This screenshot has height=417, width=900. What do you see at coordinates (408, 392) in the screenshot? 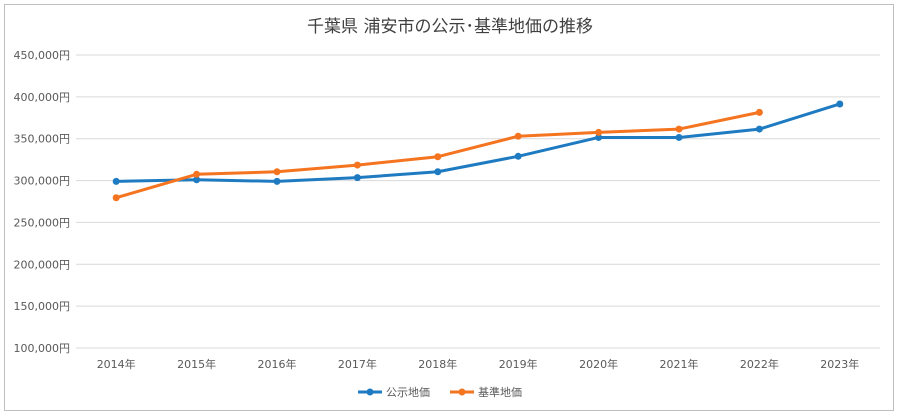
I see `legend-label: 公示地価` at bounding box center [408, 392].